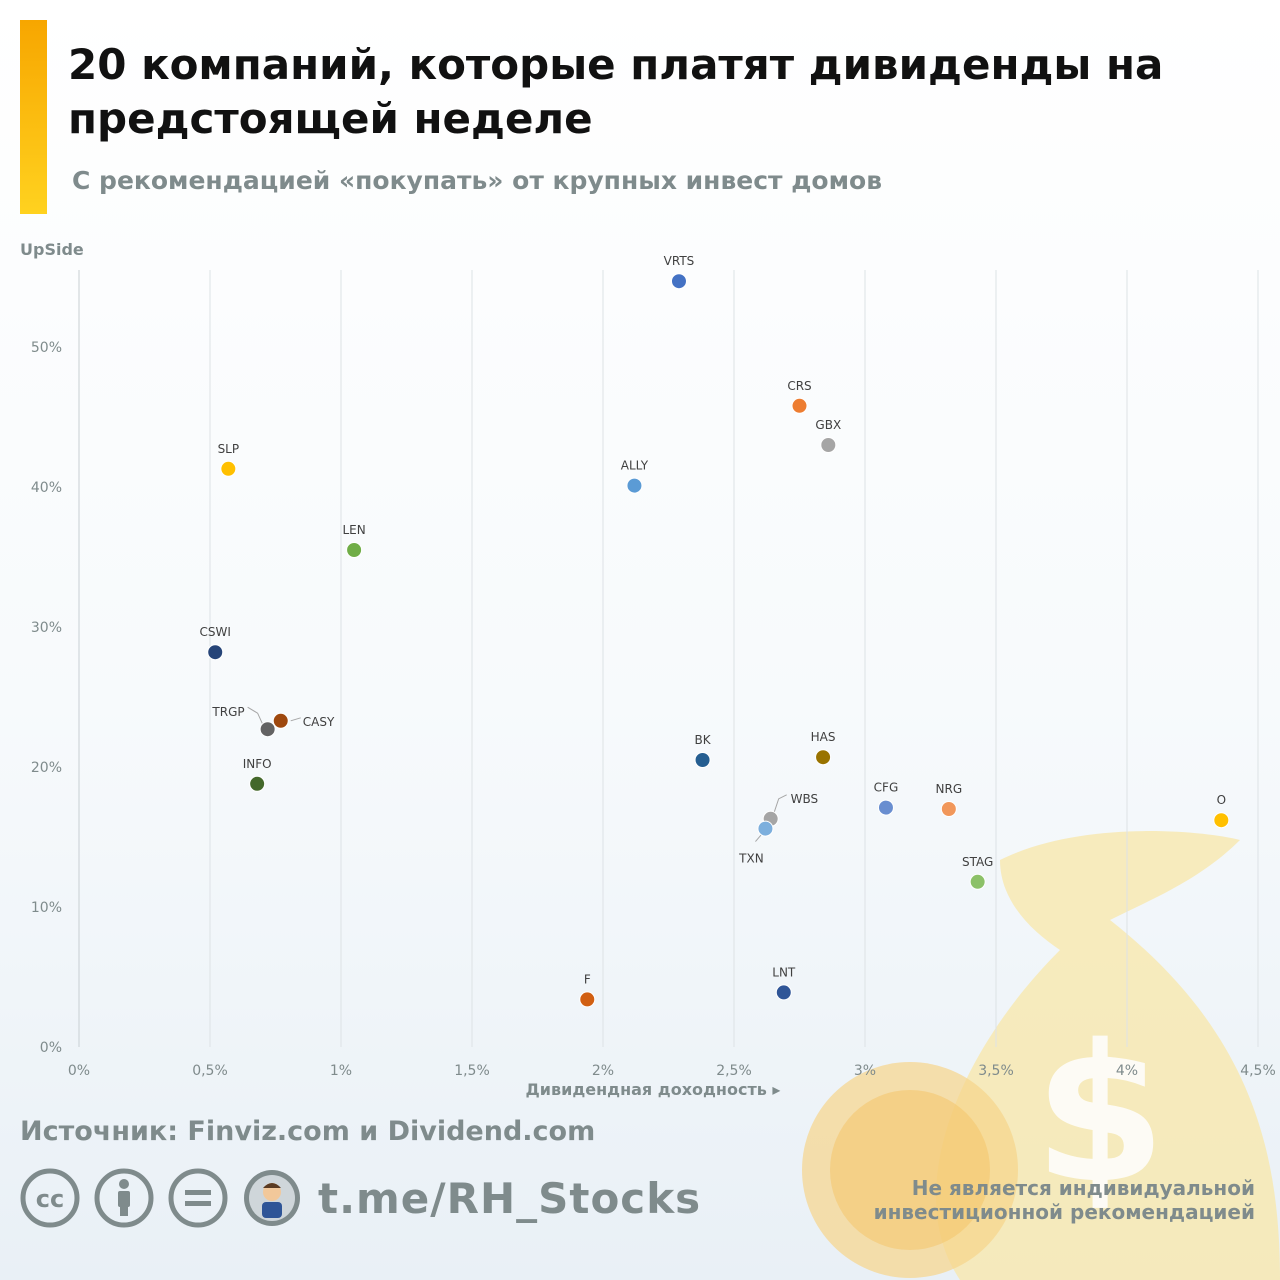  Describe the element at coordinates (228, 468) in the screenshot. I see `data-point-slp` at that location.